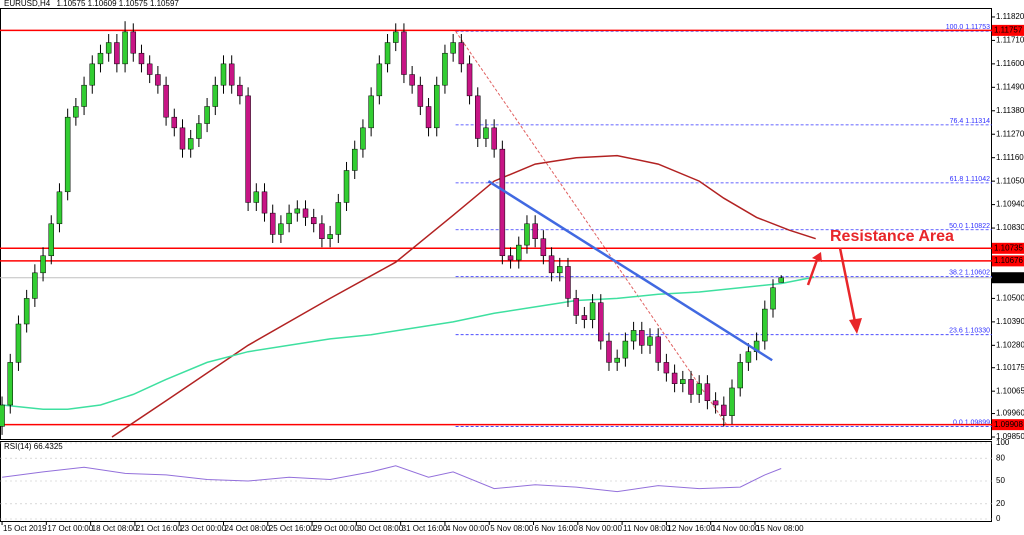 The height and width of the screenshot is (535, 1024). I want to click on fib-level-name: 61.8, so click(957, 179).